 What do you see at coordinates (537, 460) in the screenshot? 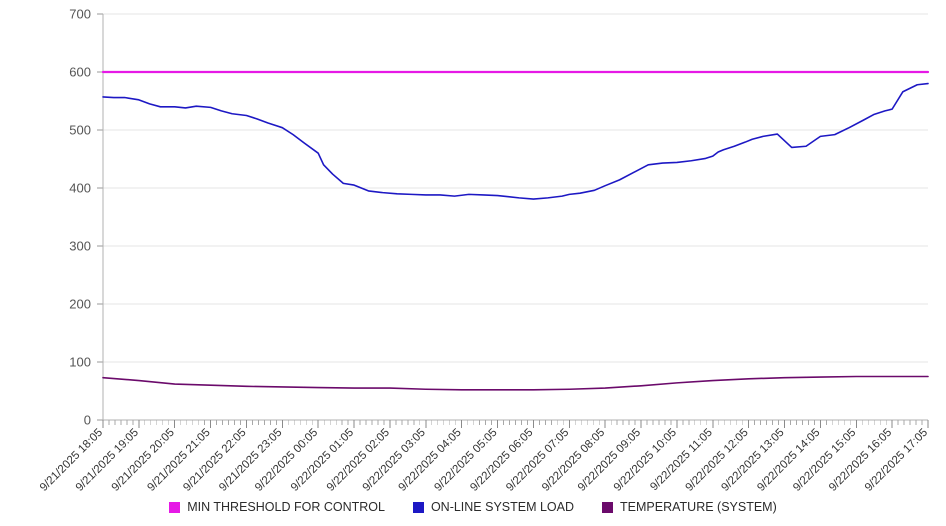
I see `x-tick-label: 9/22/2025 07:05` at bounding box center [537, 460].